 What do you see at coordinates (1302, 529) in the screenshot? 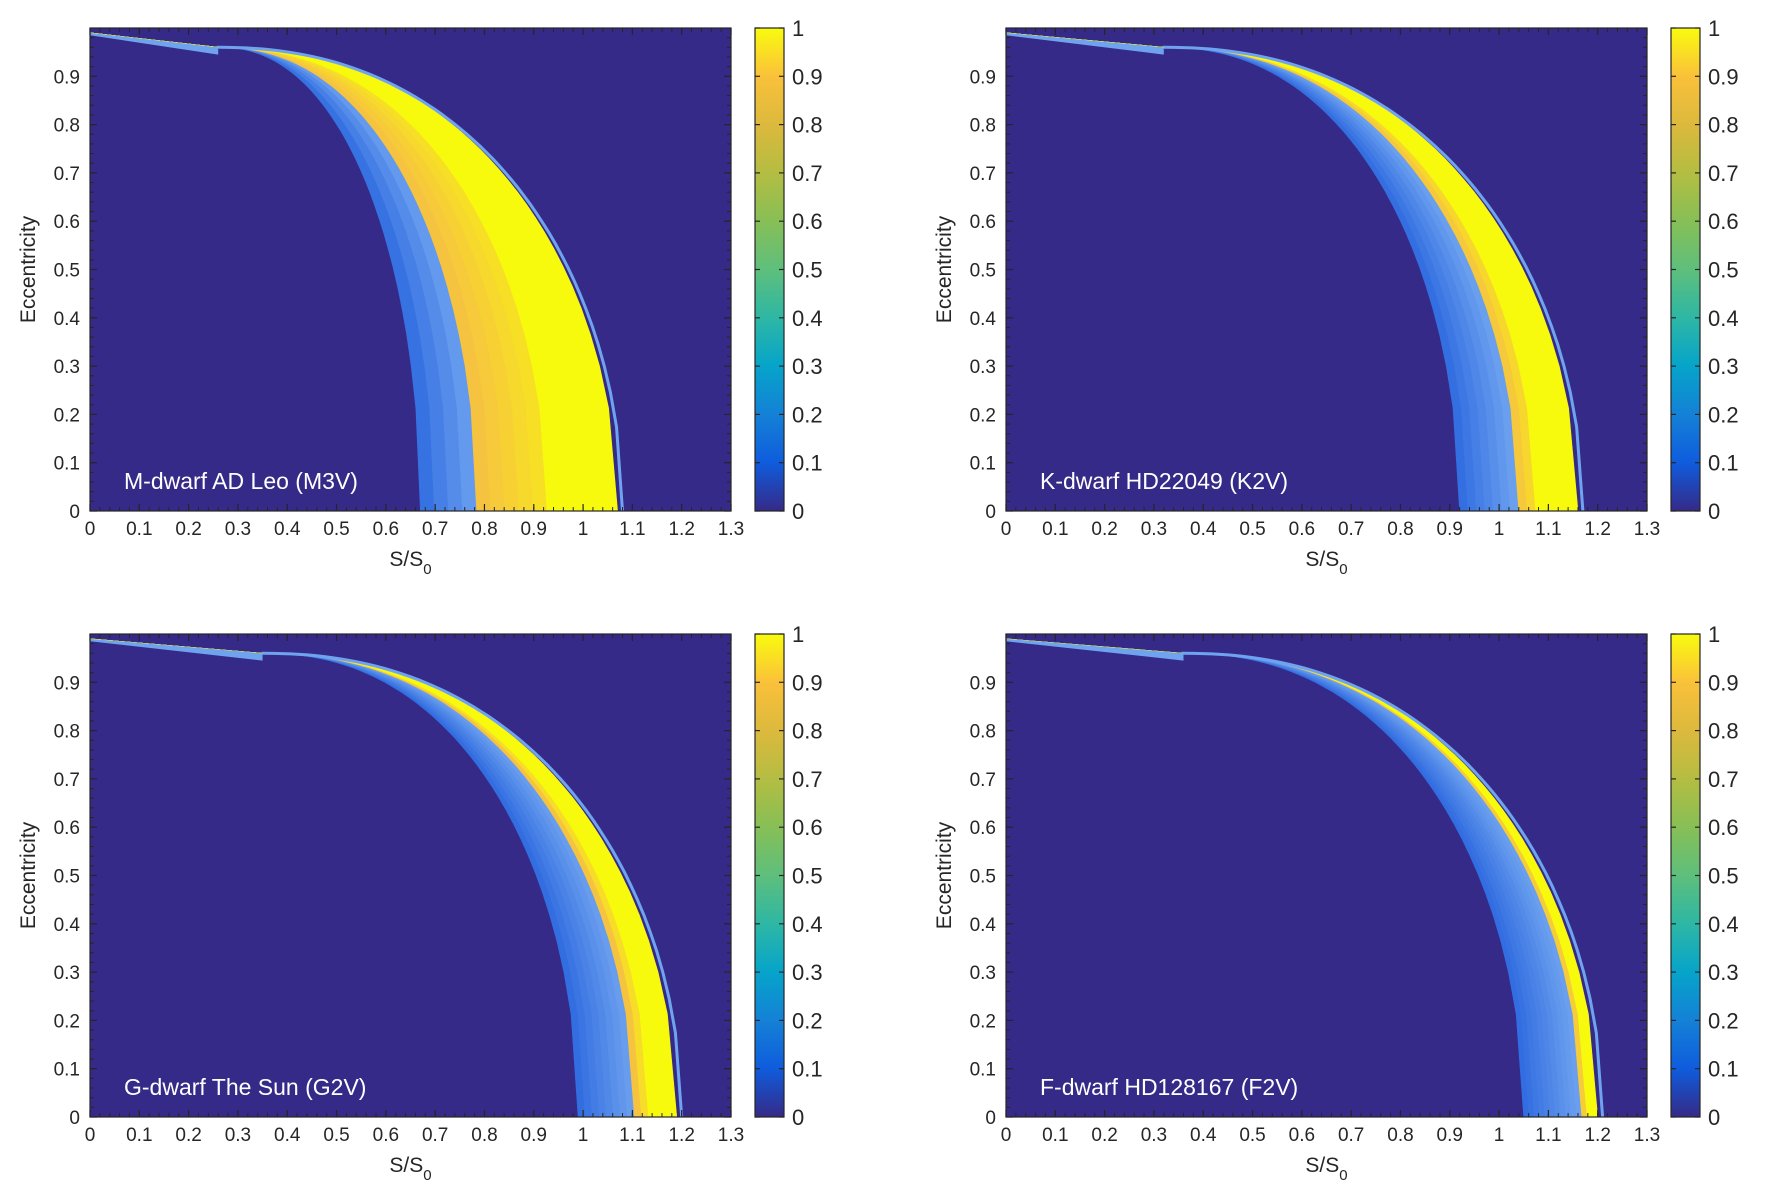
I see `x-tick-label: 0.6` at bounding box center [1302, 529].